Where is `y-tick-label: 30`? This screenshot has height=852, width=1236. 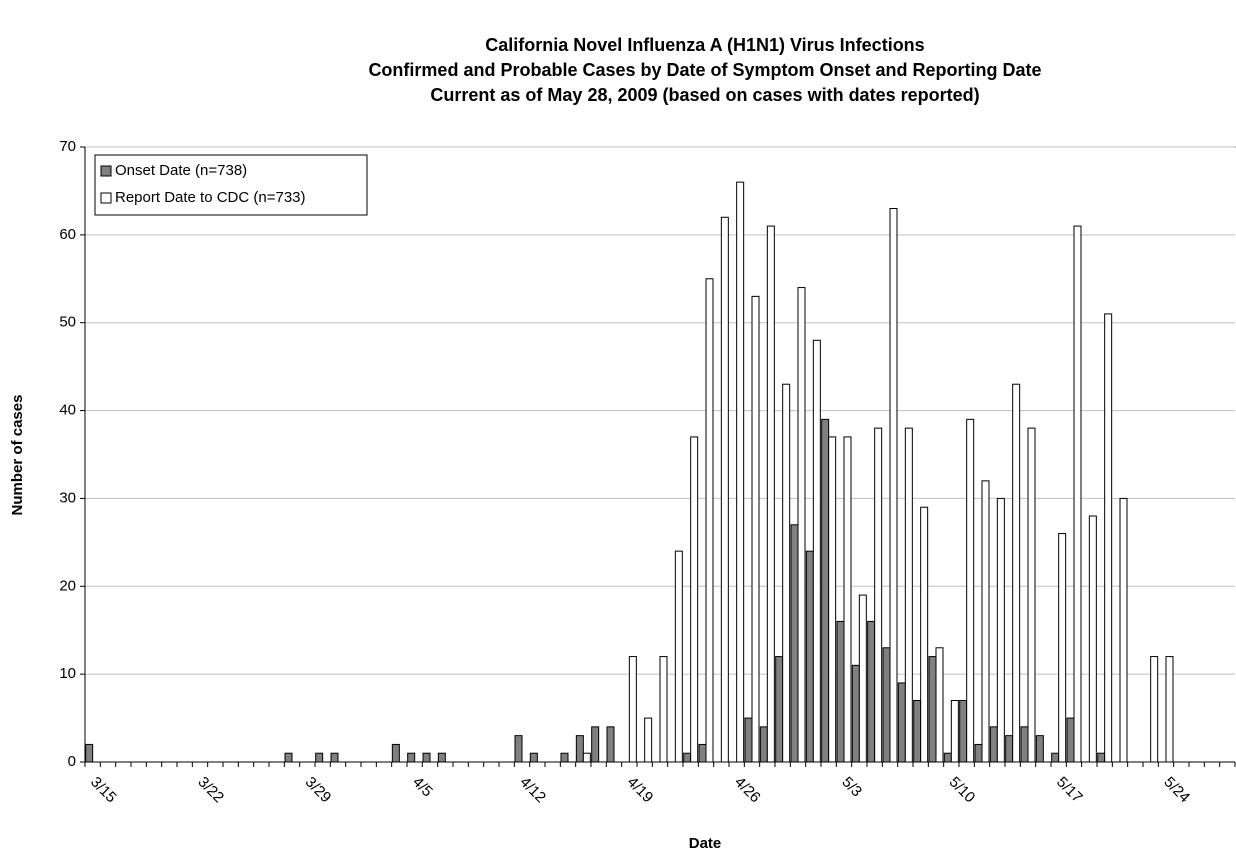 y-tick-label: 30 is located at coordinates (67, 497).